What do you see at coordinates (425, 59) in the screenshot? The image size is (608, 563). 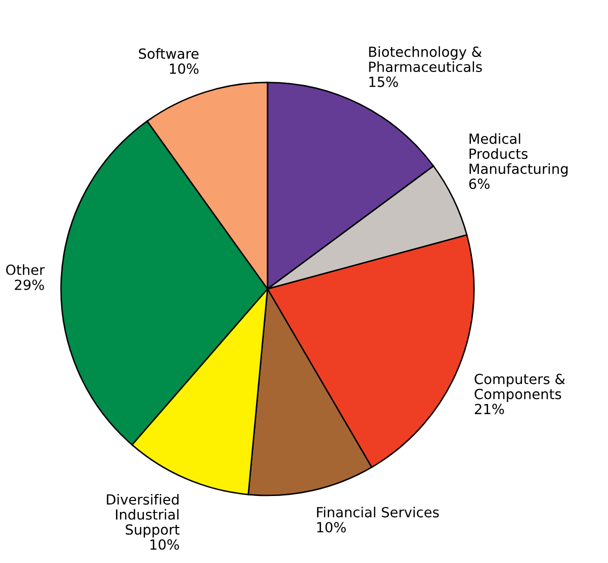 I see `slice-label: Biotechnology & Pharmaceuticals` at bounding box center [425, 59].